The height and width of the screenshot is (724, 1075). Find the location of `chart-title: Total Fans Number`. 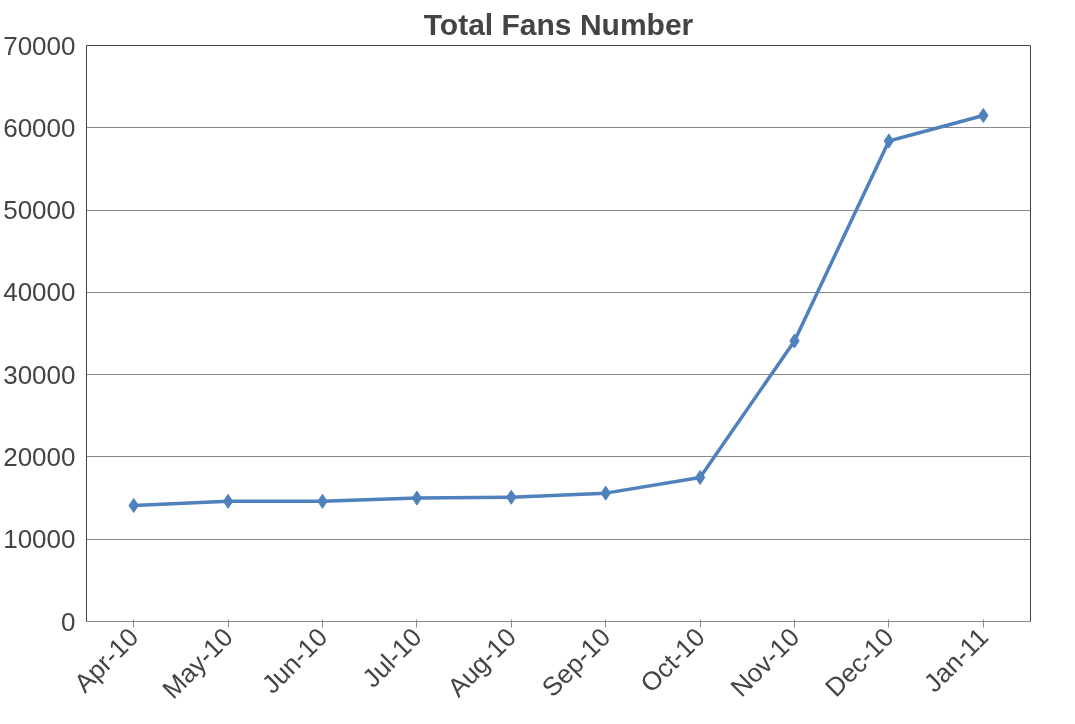

chart-title: Total Fans Number is located at coordinates (558, 24).